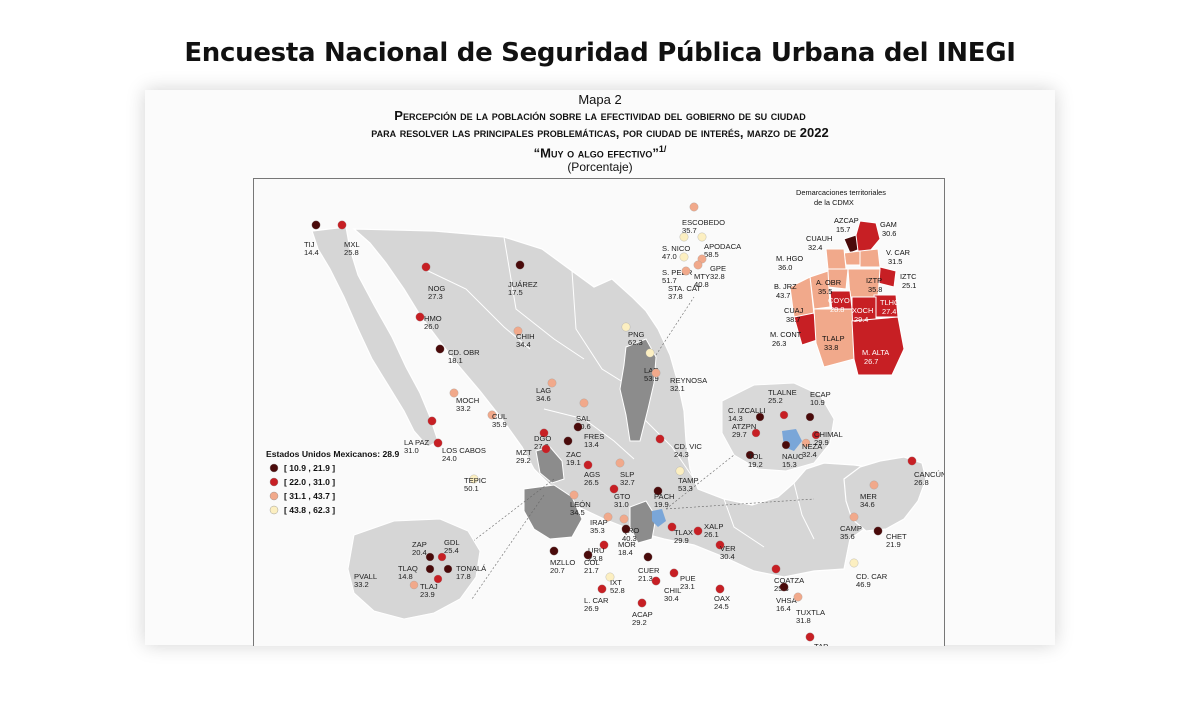 Image resolution: width=1200 pixels, height=705 pixels. What do you see at coordinates (912, 461) in the screenshot?
I see `city-marker-canc-n` at bounding box center [912, 461].